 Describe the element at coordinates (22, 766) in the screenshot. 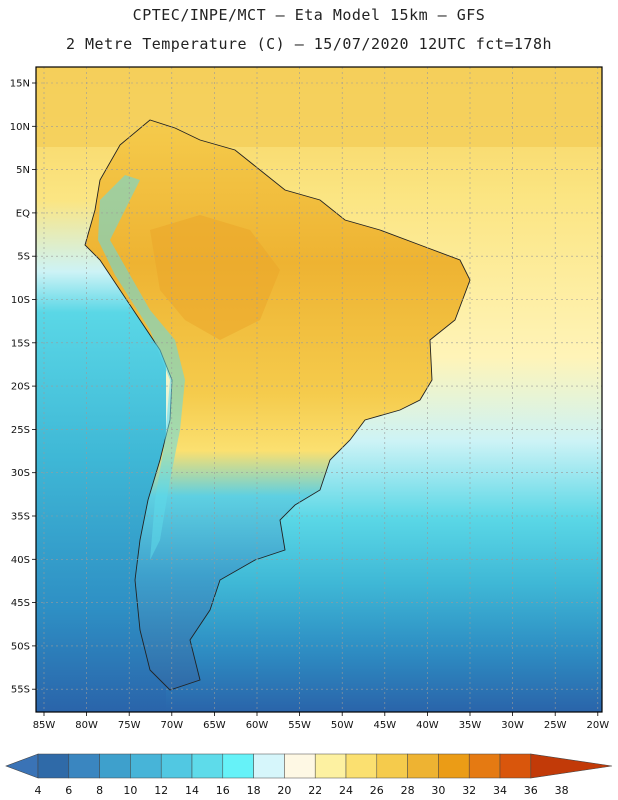

I see `colorbar-low-arrow` at that location.